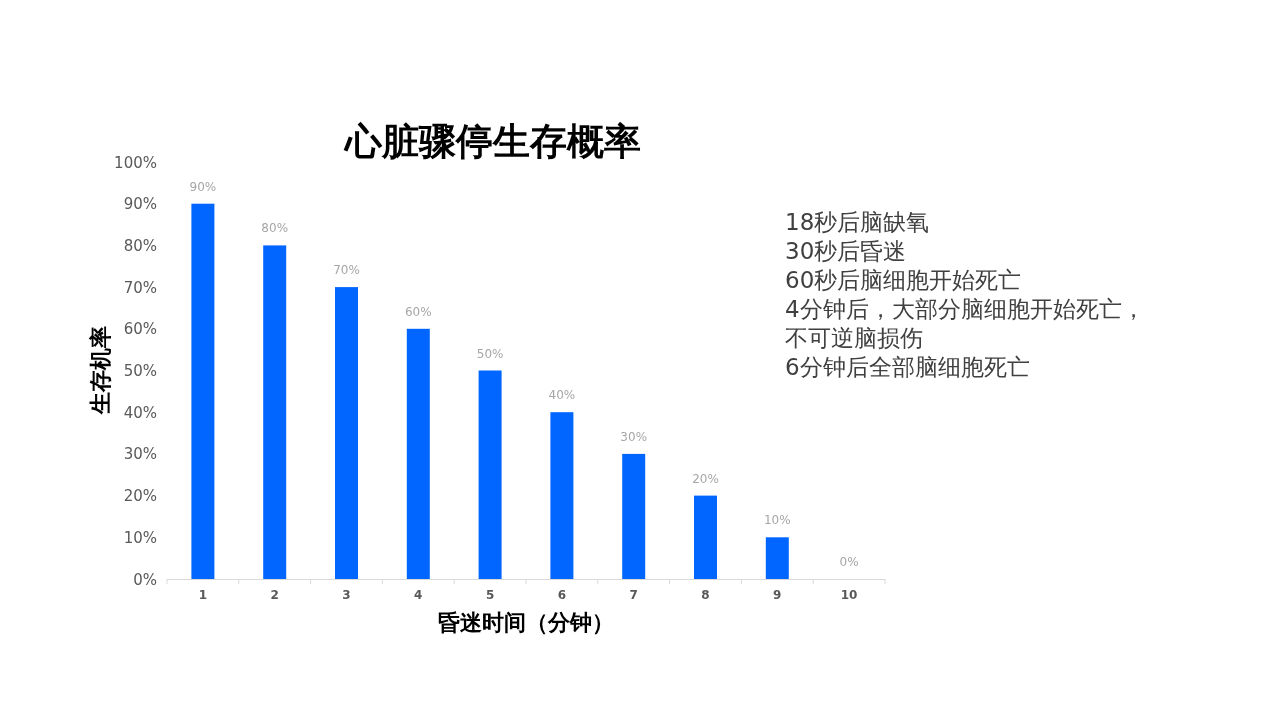  Describe the element at coordinates (140, 412) in the screenshot. I see `y-tick-label: 40%` at that location.